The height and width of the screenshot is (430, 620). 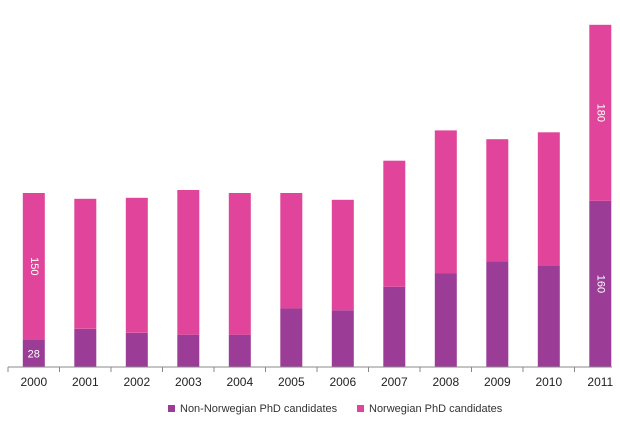 What do you see at coordinates (85, 382) in the screenshot?
I see `x-tick-label-2001: 2001` at bounding box center [85, 382].